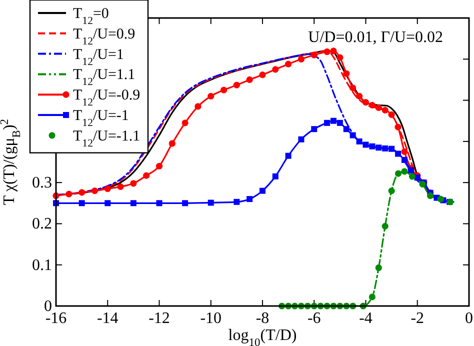 This screenshot has width=474, height=346. What do you see at coordinates (159, 318) in the screenshot?
I see `x-tick-label: -12` at bounding box center [159, 318].